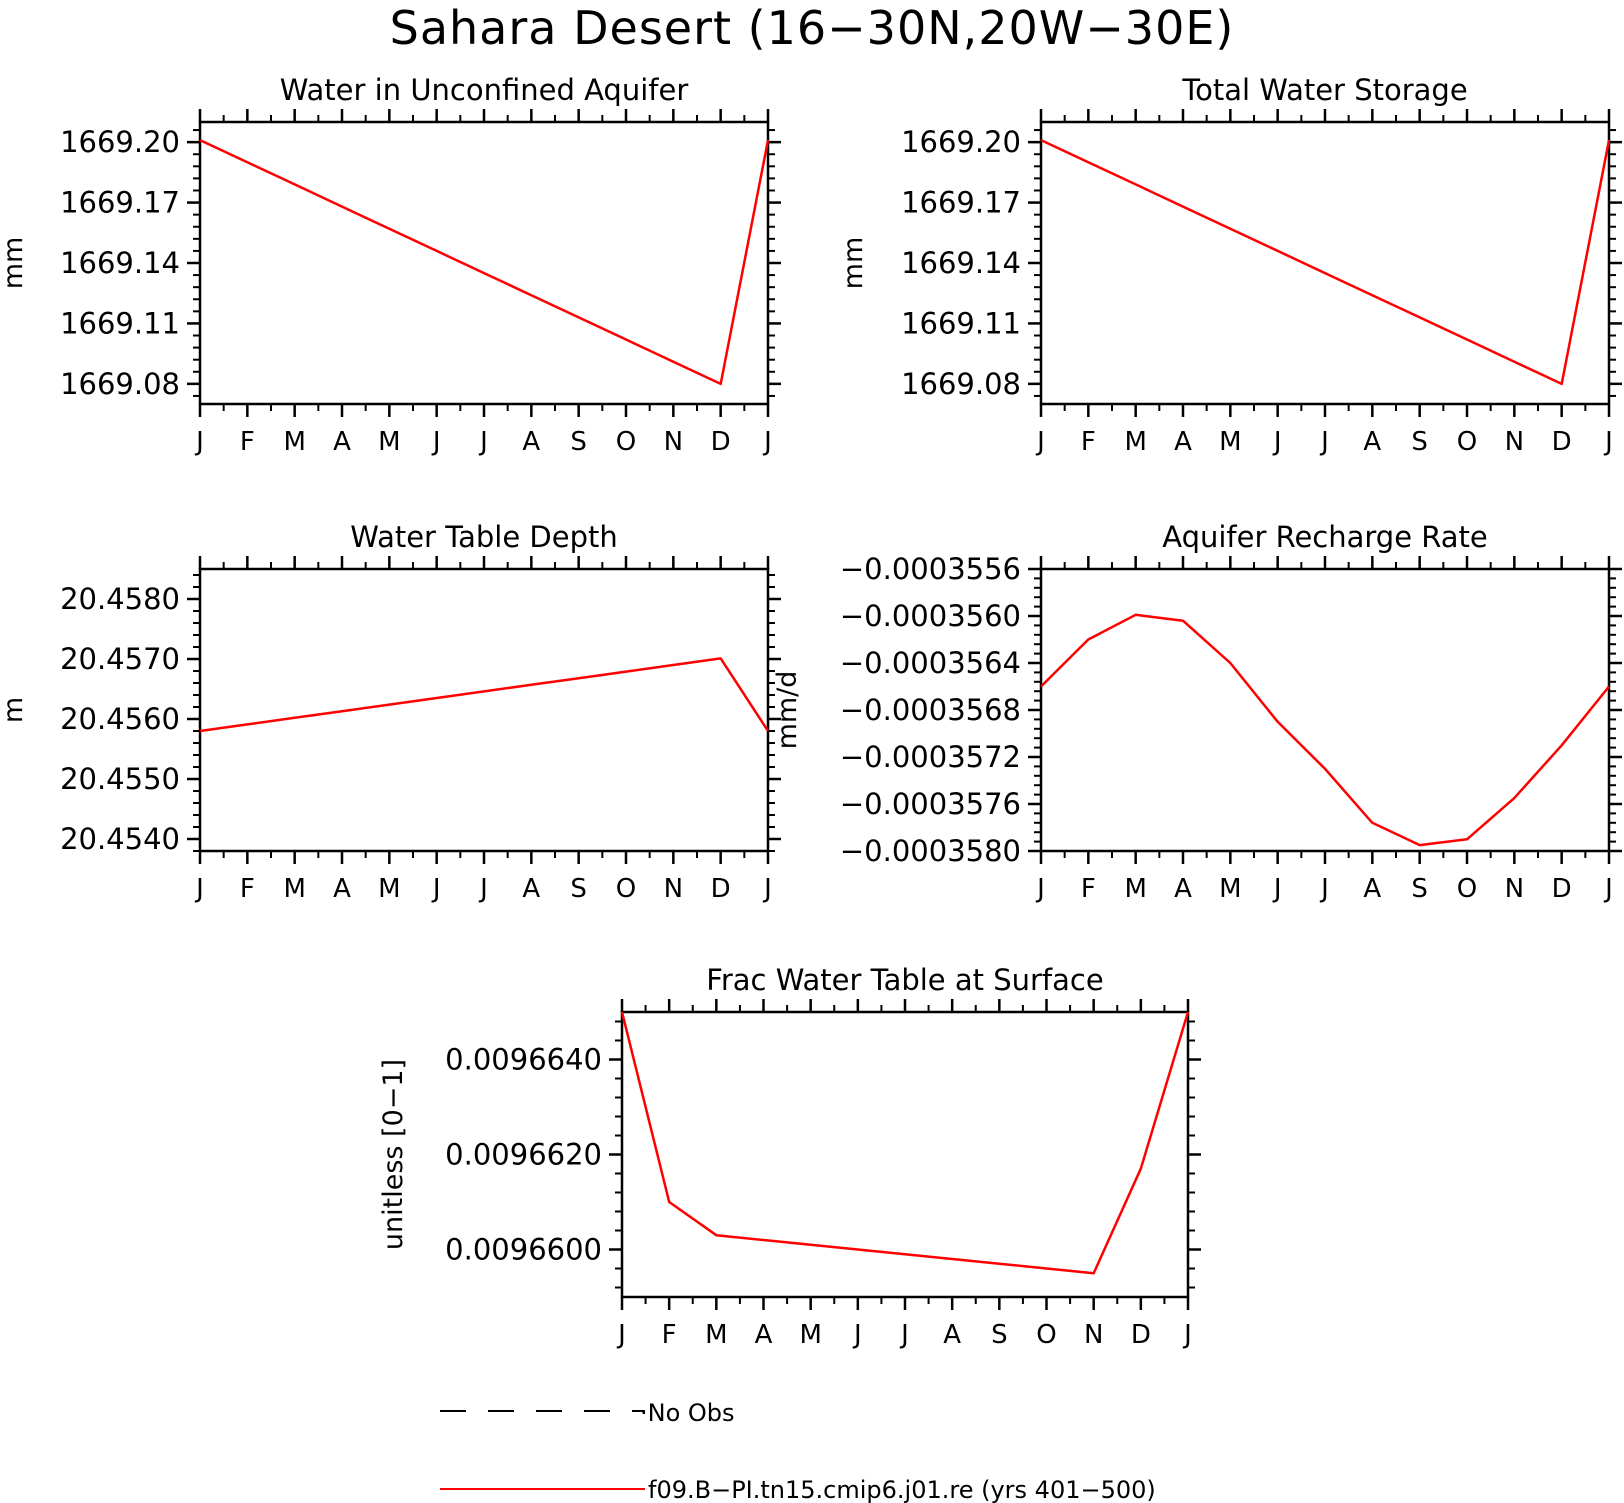 The image size is (1624, 1503). I want to click on panel-title: Water in Unconfined Aquifer, so click(484, 90).